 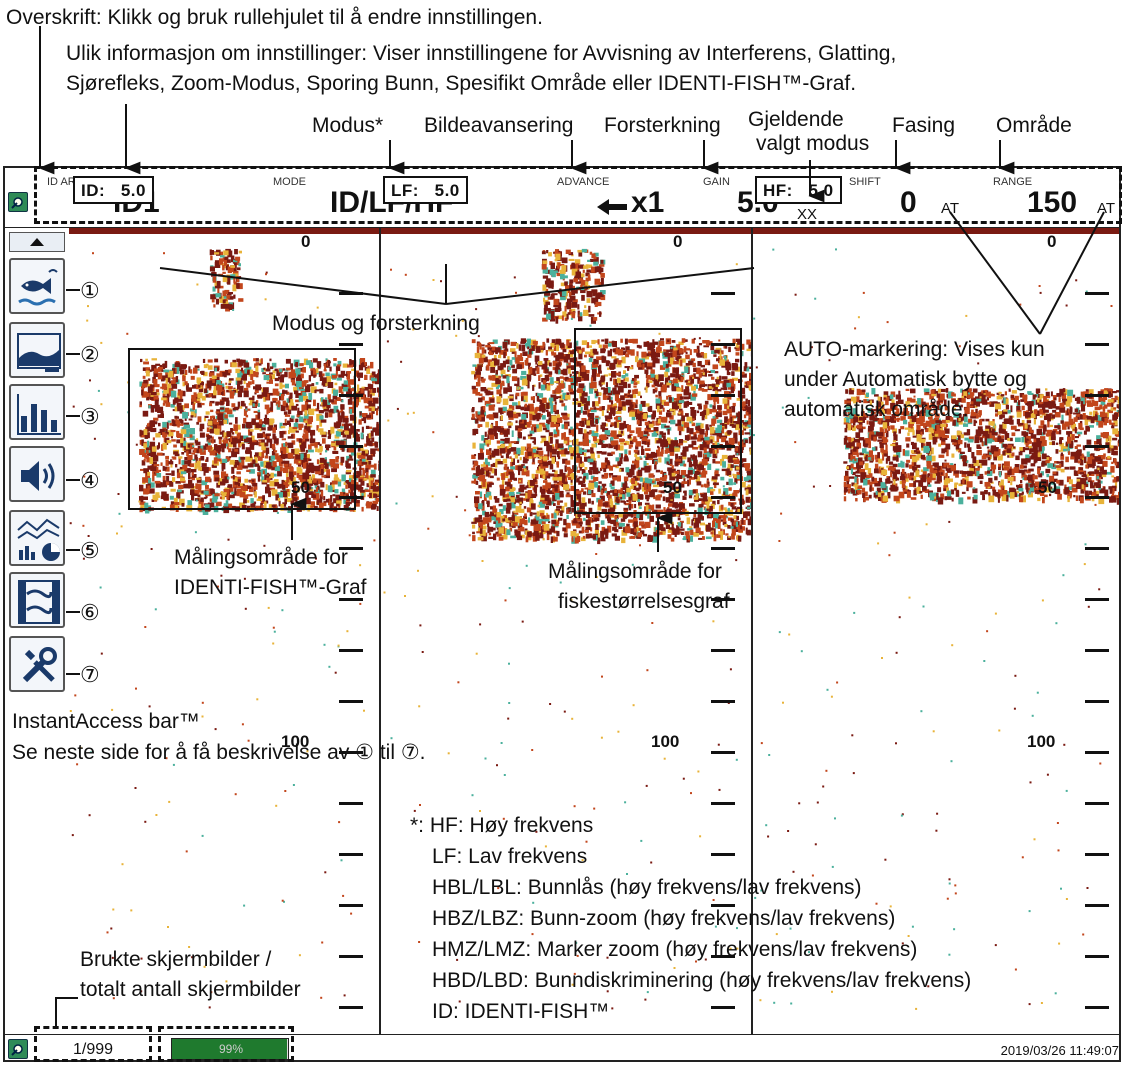 What do you see at coordinates (908, 202) in the screenshot?
I see `shift-value: 0` at bounding box center [908, 202].